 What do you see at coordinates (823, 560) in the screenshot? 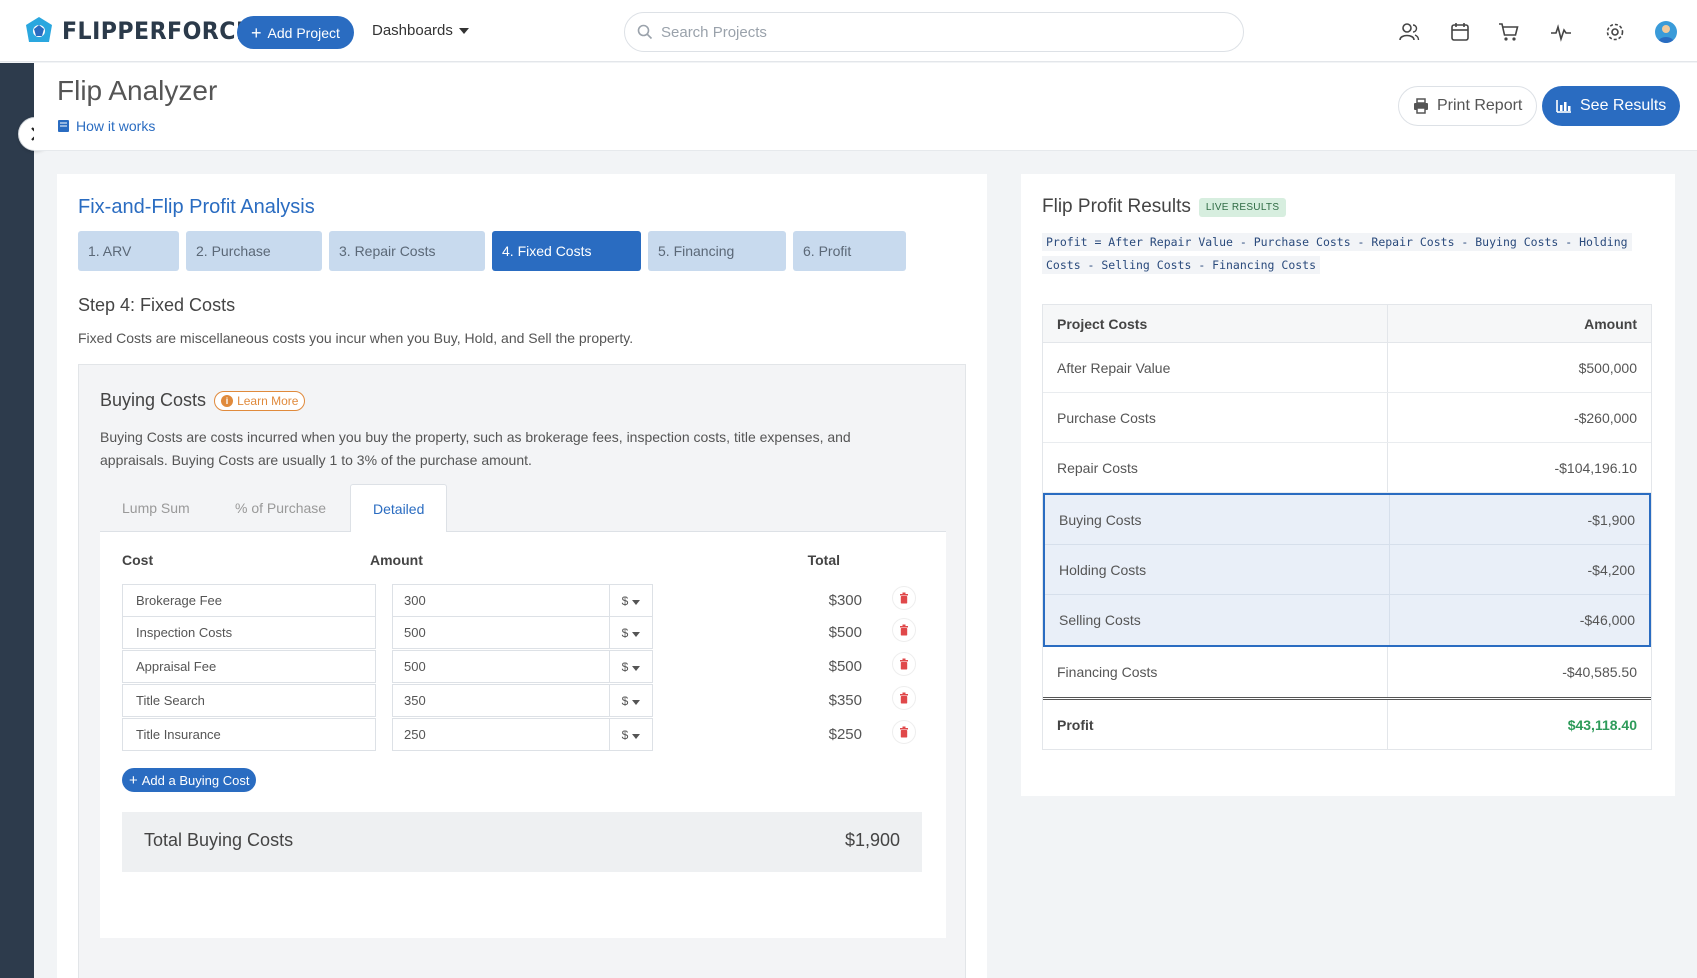
I see `column-header-total: Total` at bounding box center [823, 560].